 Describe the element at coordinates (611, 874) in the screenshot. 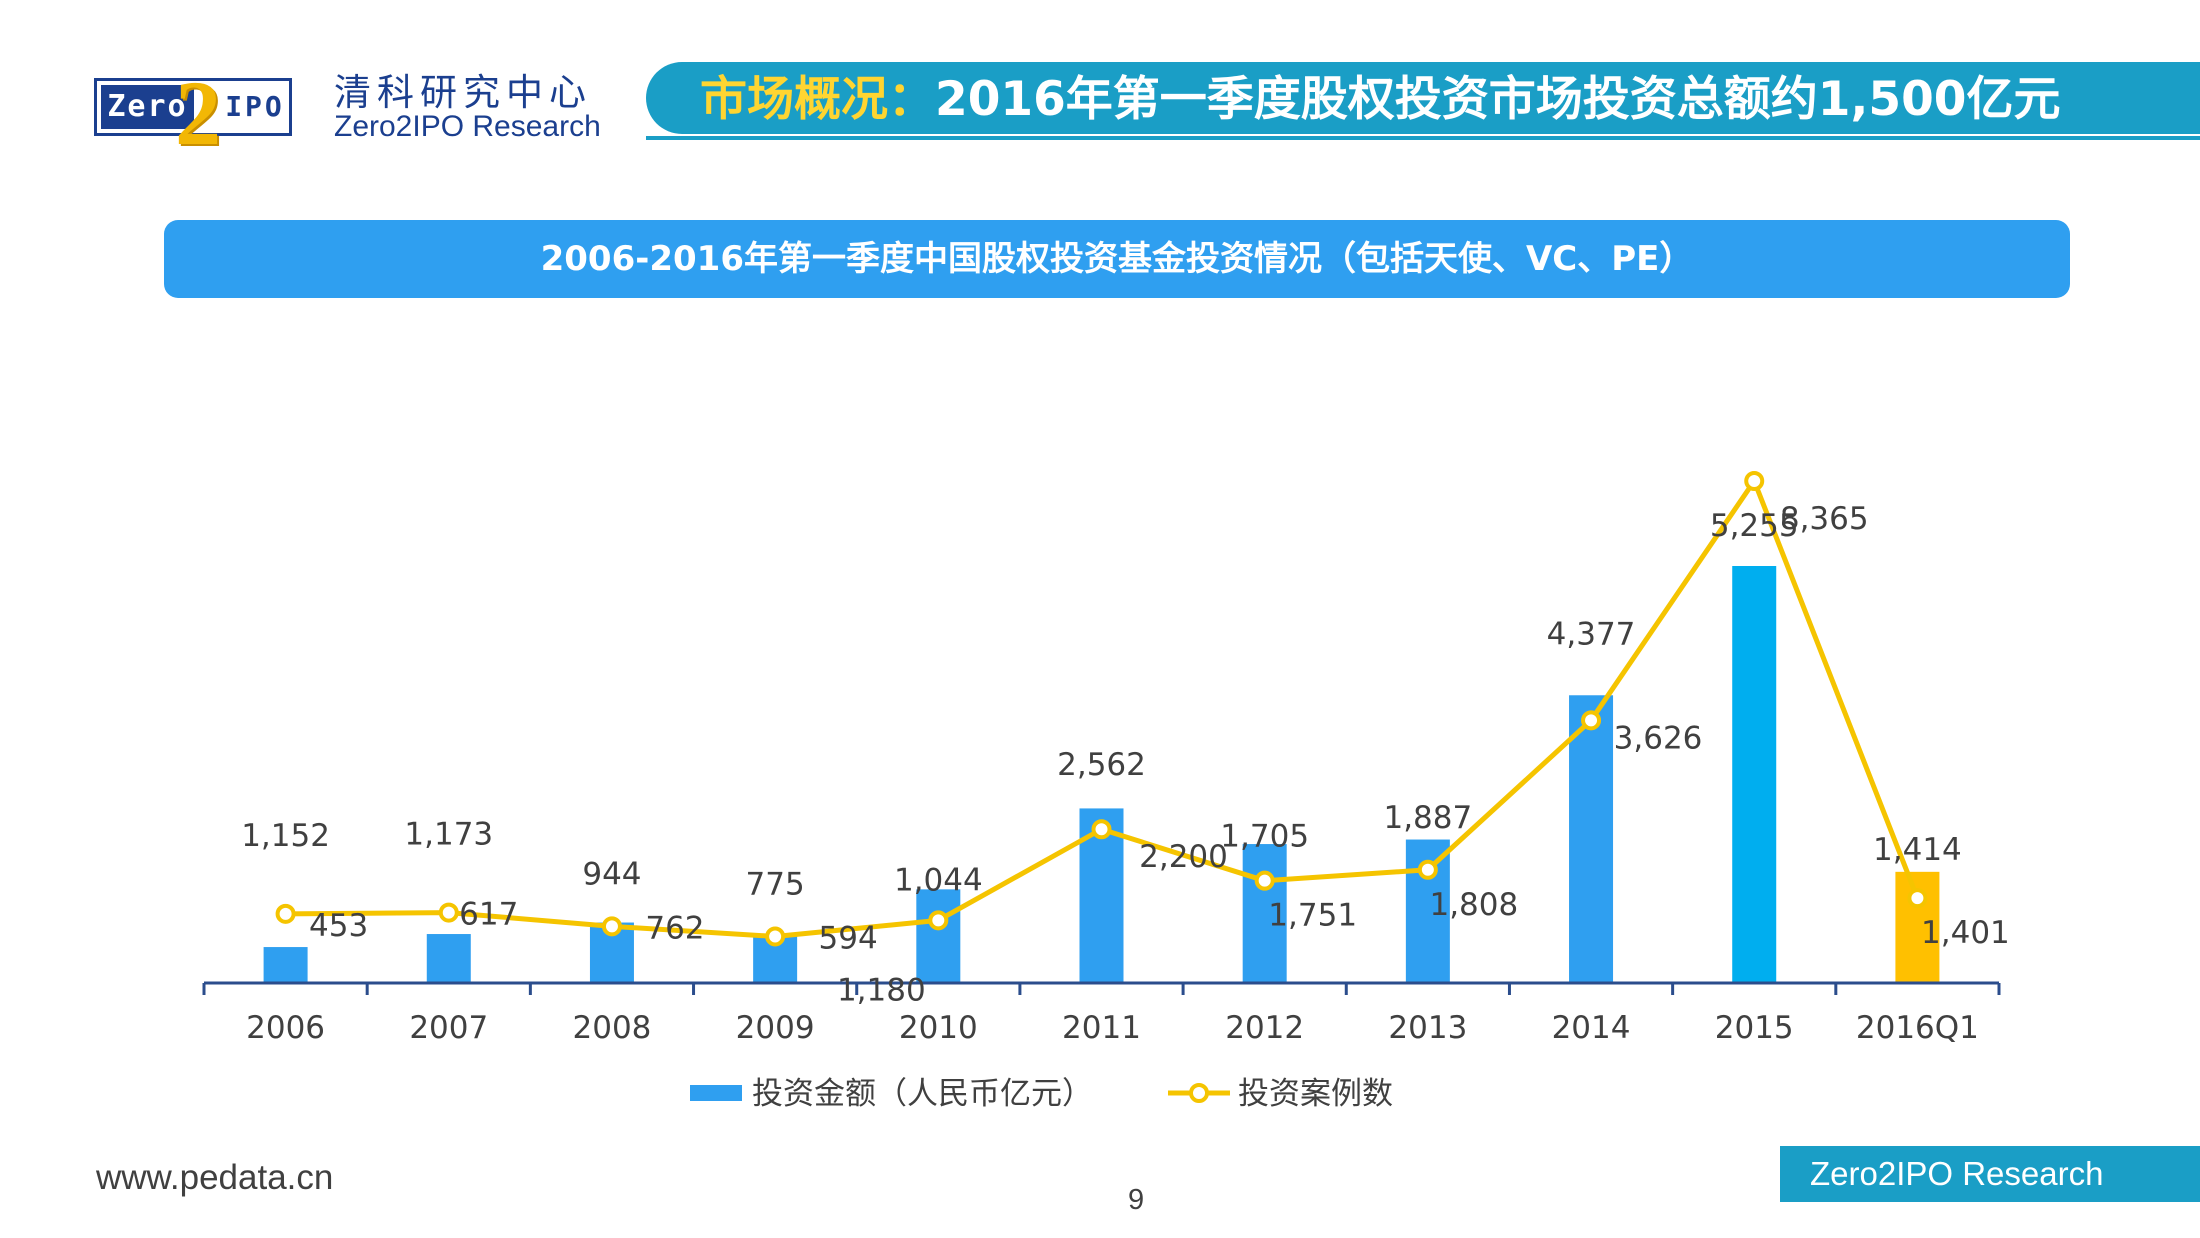

I see `line-label-2008: 944` at that location.